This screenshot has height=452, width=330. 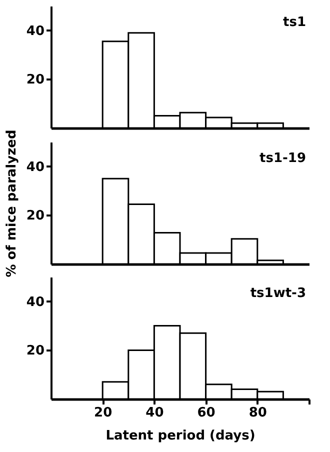 What do you see at coordinates (278, 293) in the screenshot?
I see `text: ts1wt-3` at bounding box center [278, 293].